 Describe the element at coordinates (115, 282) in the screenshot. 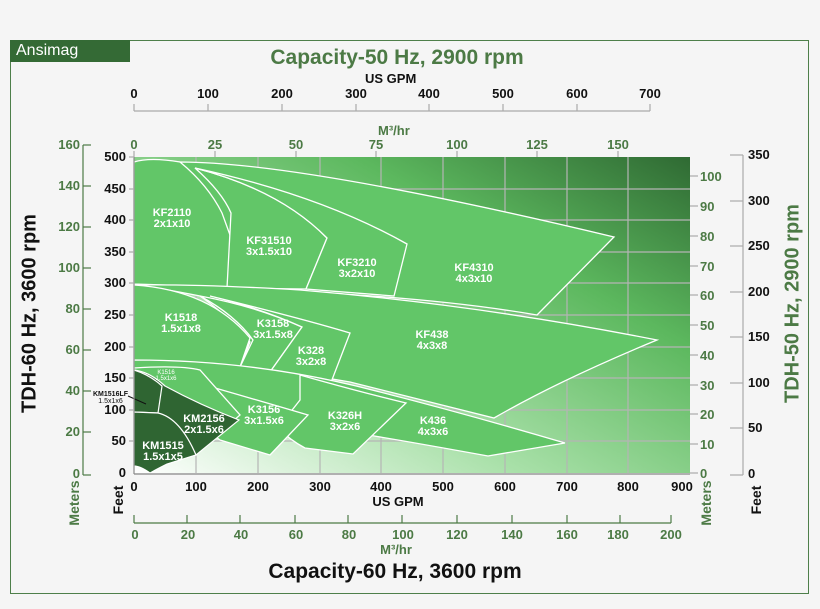

I see `left-feet-tick: 300` at that location.